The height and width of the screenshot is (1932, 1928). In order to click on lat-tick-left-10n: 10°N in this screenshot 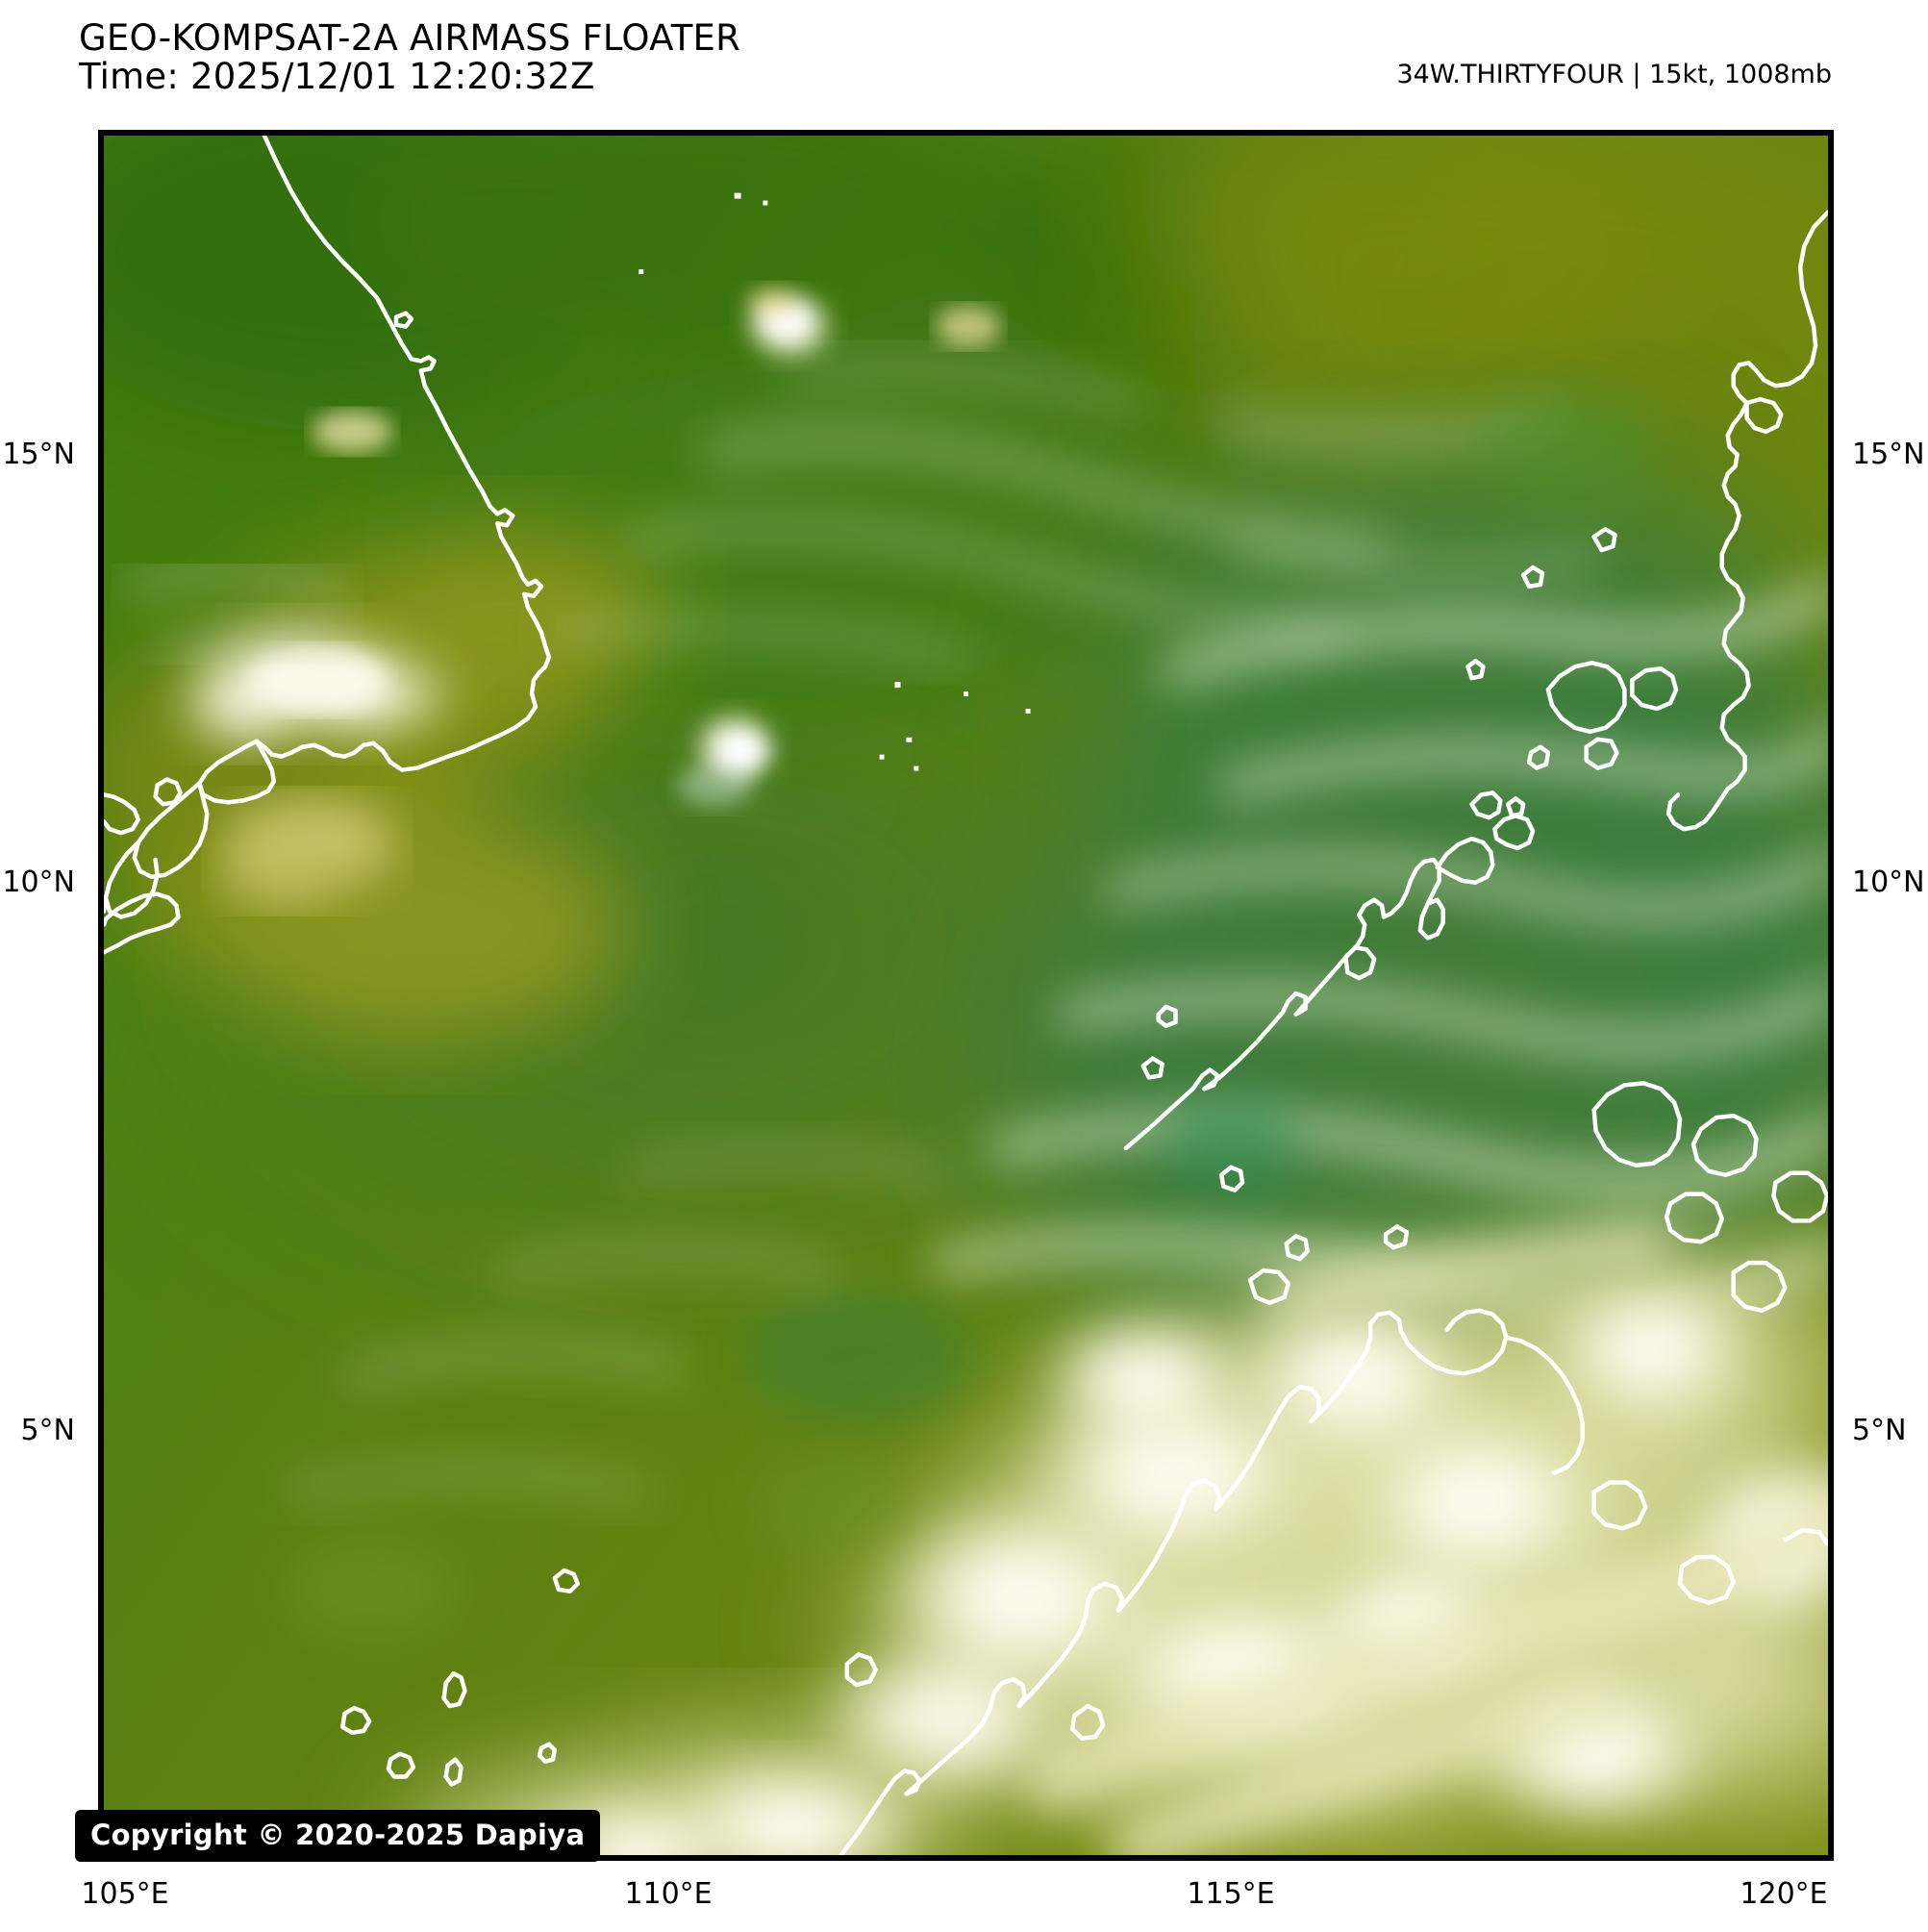, I will do `click(38, 882)`.